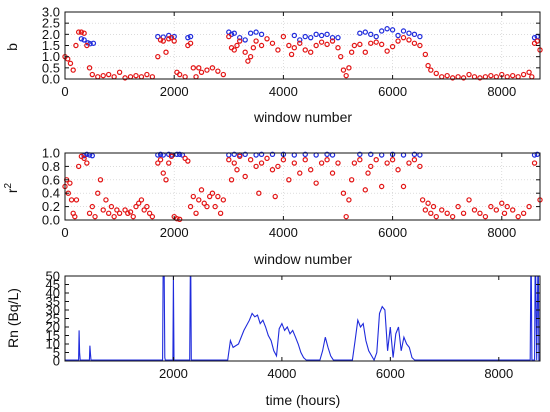  What do you see at coordinates (283, 232) in the screenshot?
I see `r2-xtick-label: 4000` at bounding box center [283, 232].